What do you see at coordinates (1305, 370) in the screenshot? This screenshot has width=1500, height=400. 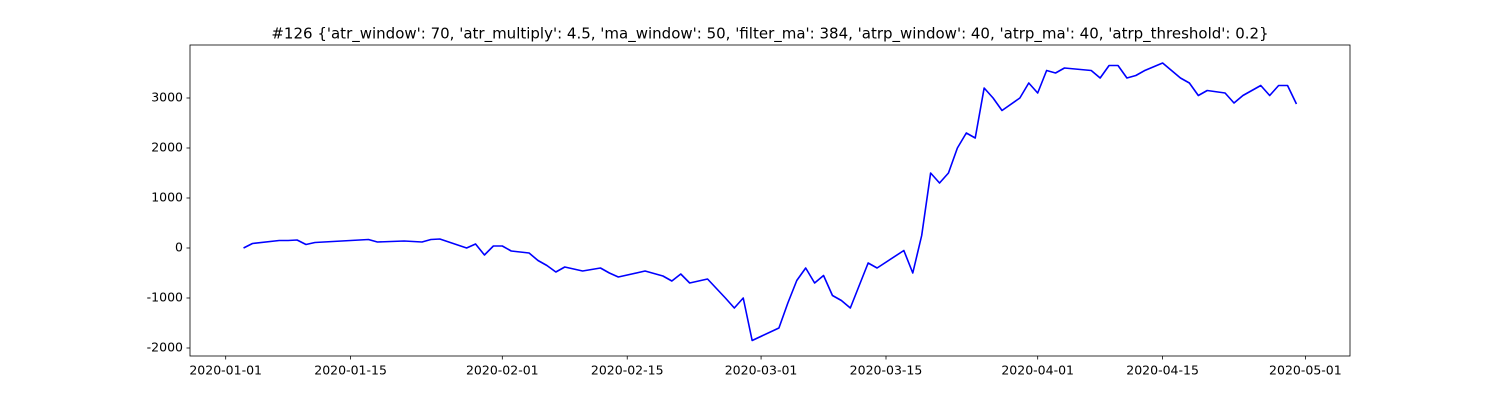 I see `x-tick-label: 2020-05-01` at bounding box center [1305, 370].